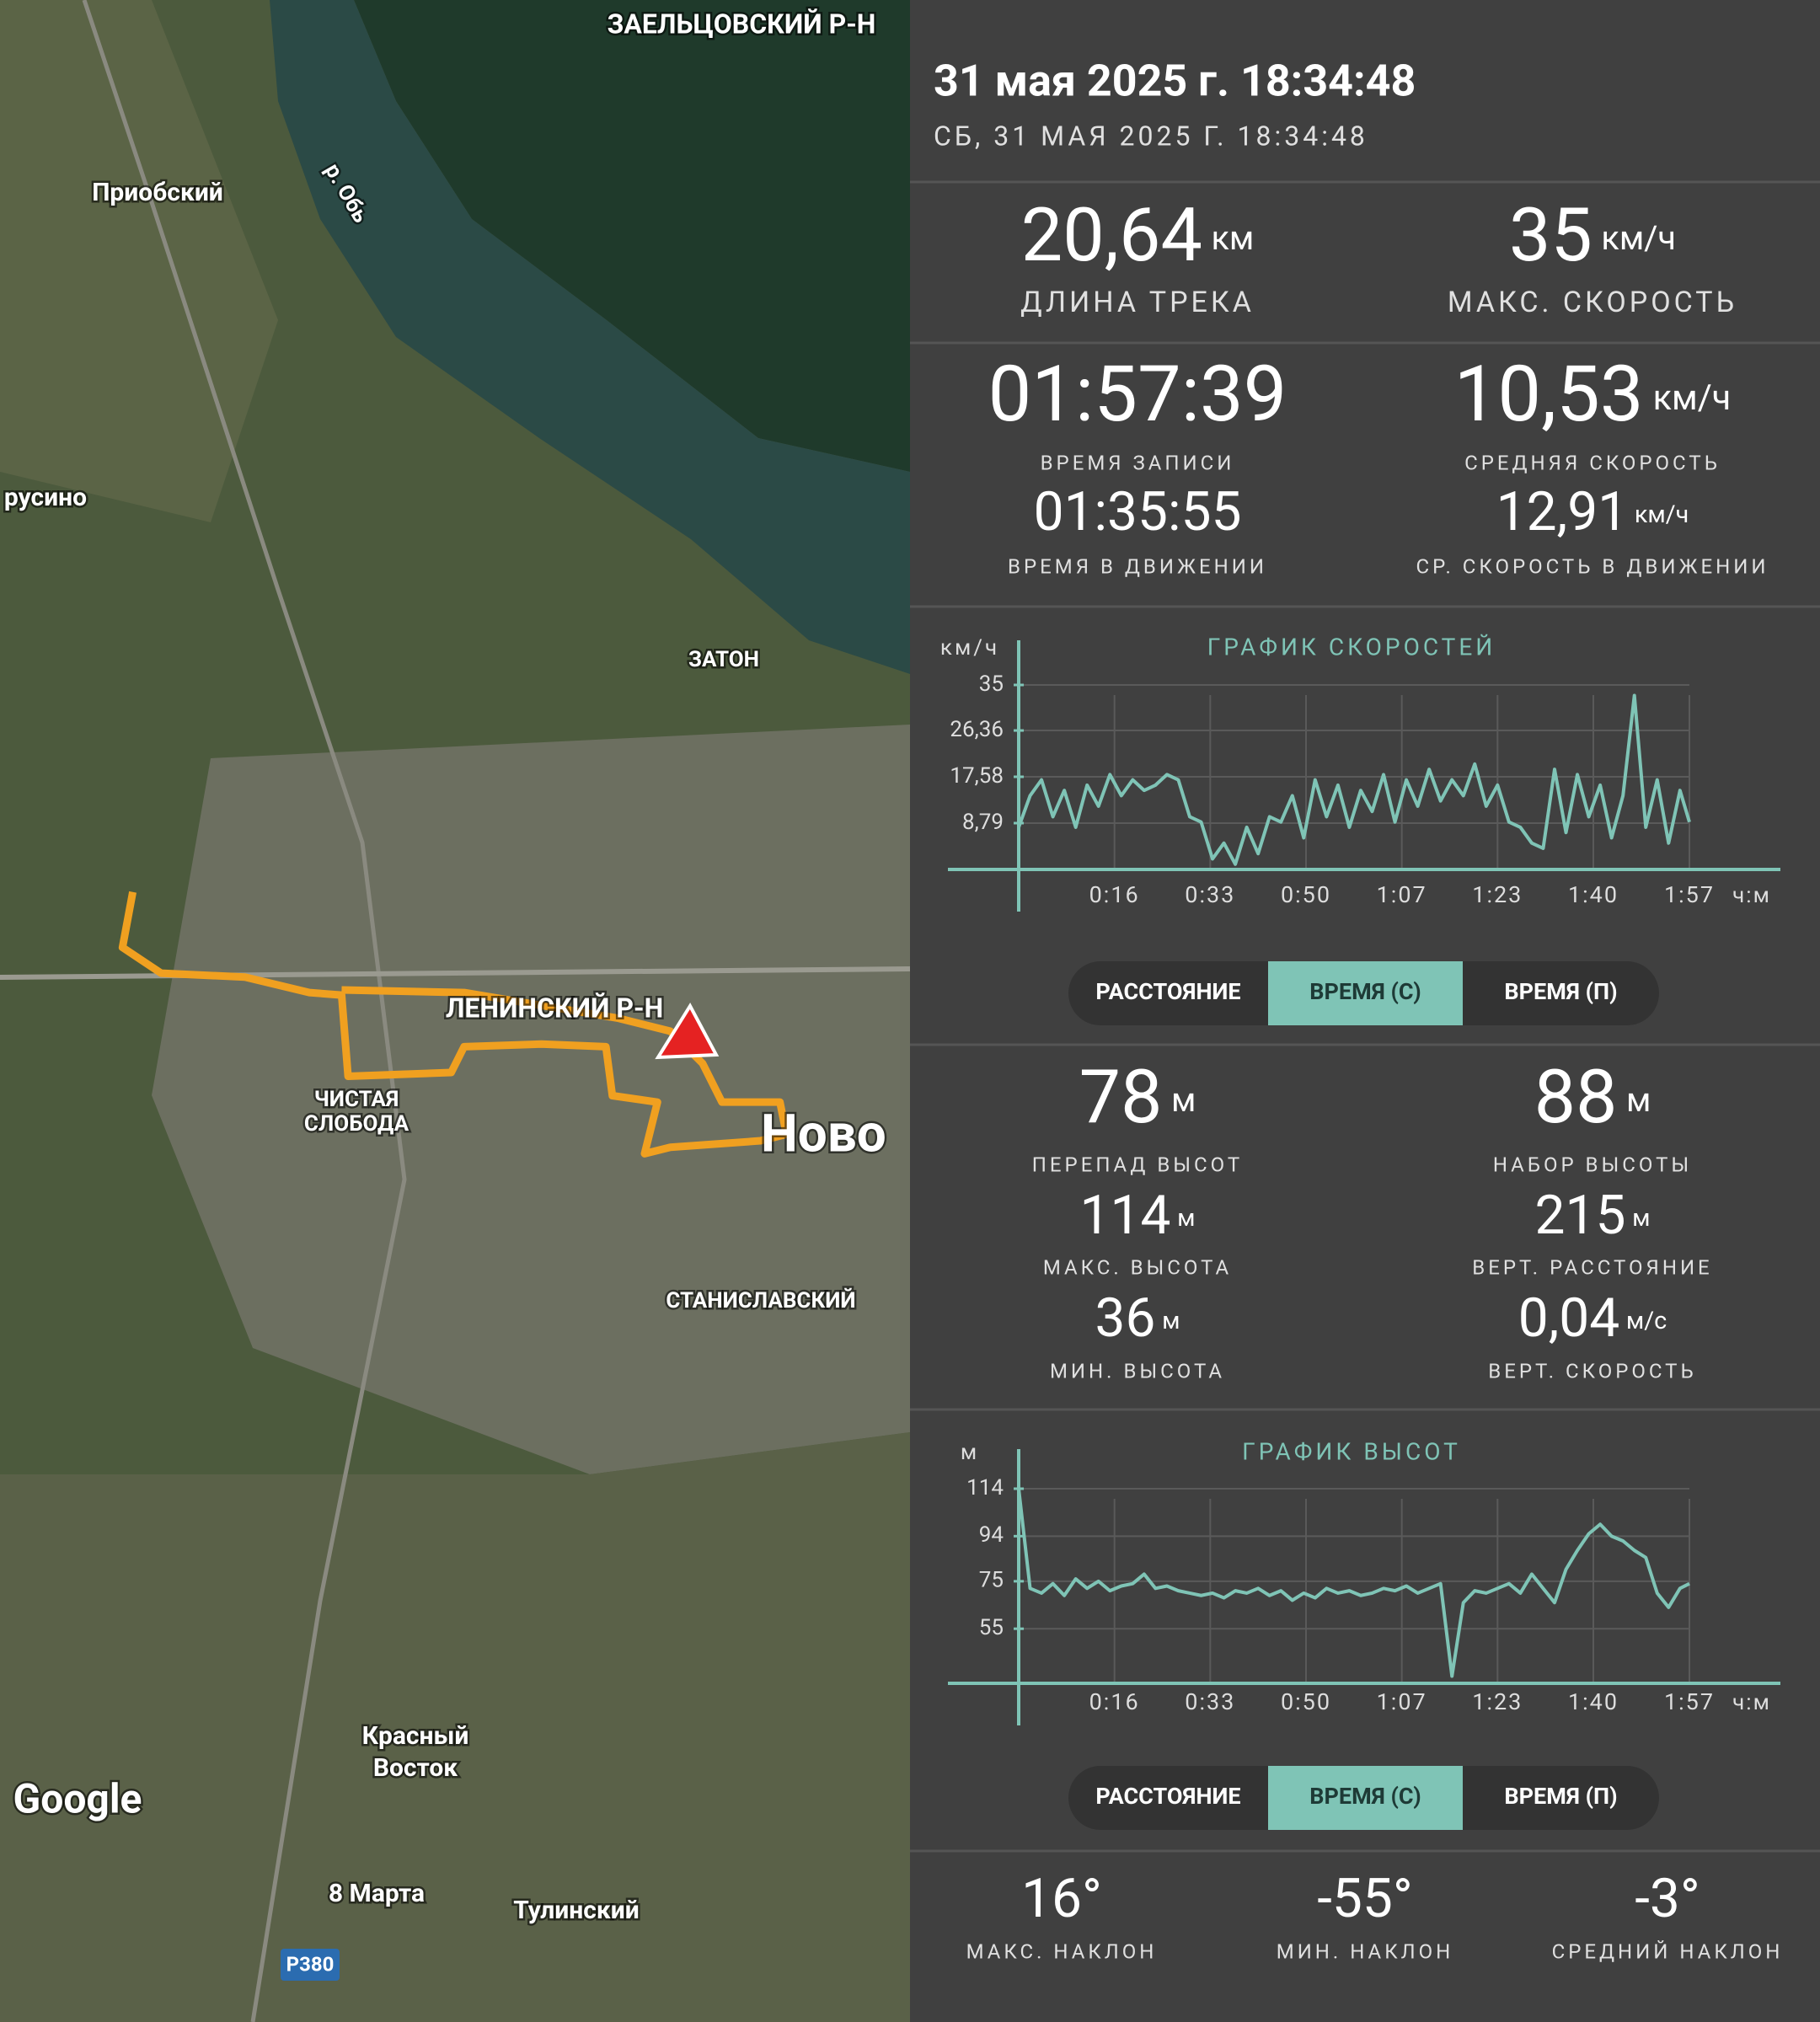 The width and height of the screenshot is (1820, 2022). I want to click on stat-number: 88, so click(1576, 1097).